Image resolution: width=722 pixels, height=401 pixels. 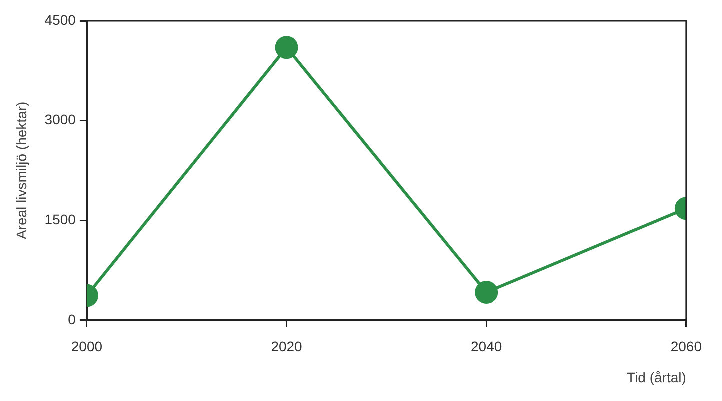 What do you see at coordinates (87, 346) in the screenshot?
I see `x-tick-label: 2000` at bounding box center [87, 346].